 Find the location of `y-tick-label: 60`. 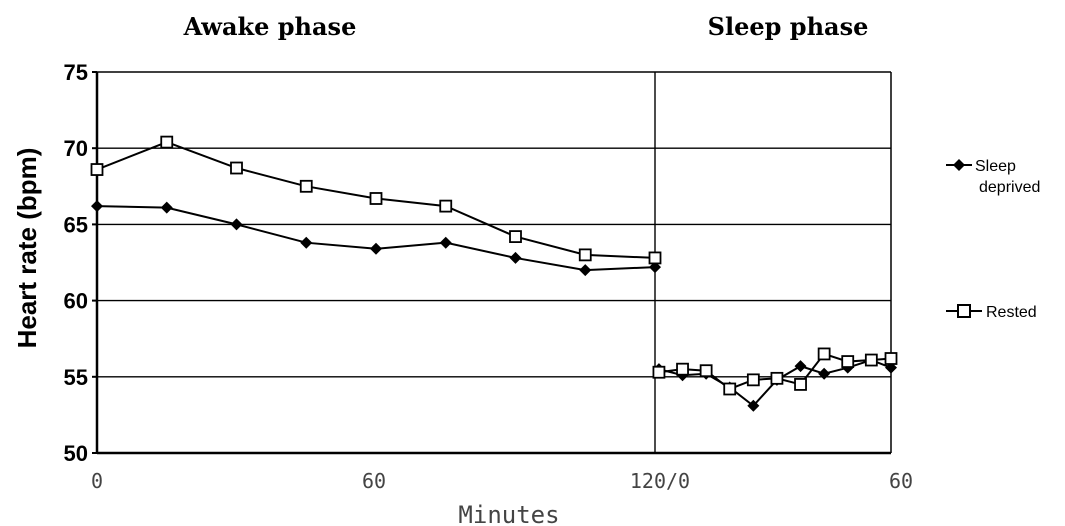

y-tick-label: 60 is located at coordinates (76, 301).